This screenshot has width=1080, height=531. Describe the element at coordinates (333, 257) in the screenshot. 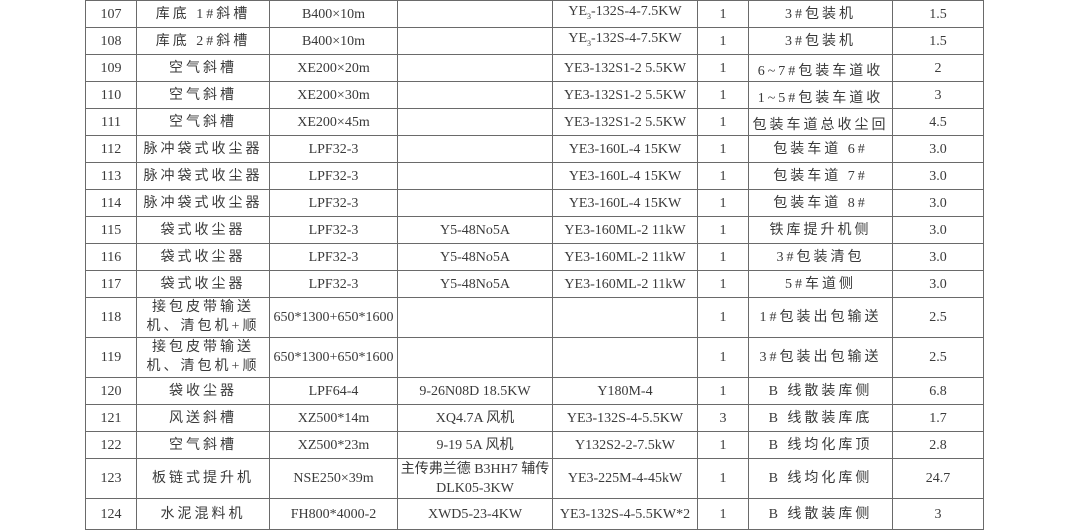

I see `specification-text: LPF32-3` at that location.